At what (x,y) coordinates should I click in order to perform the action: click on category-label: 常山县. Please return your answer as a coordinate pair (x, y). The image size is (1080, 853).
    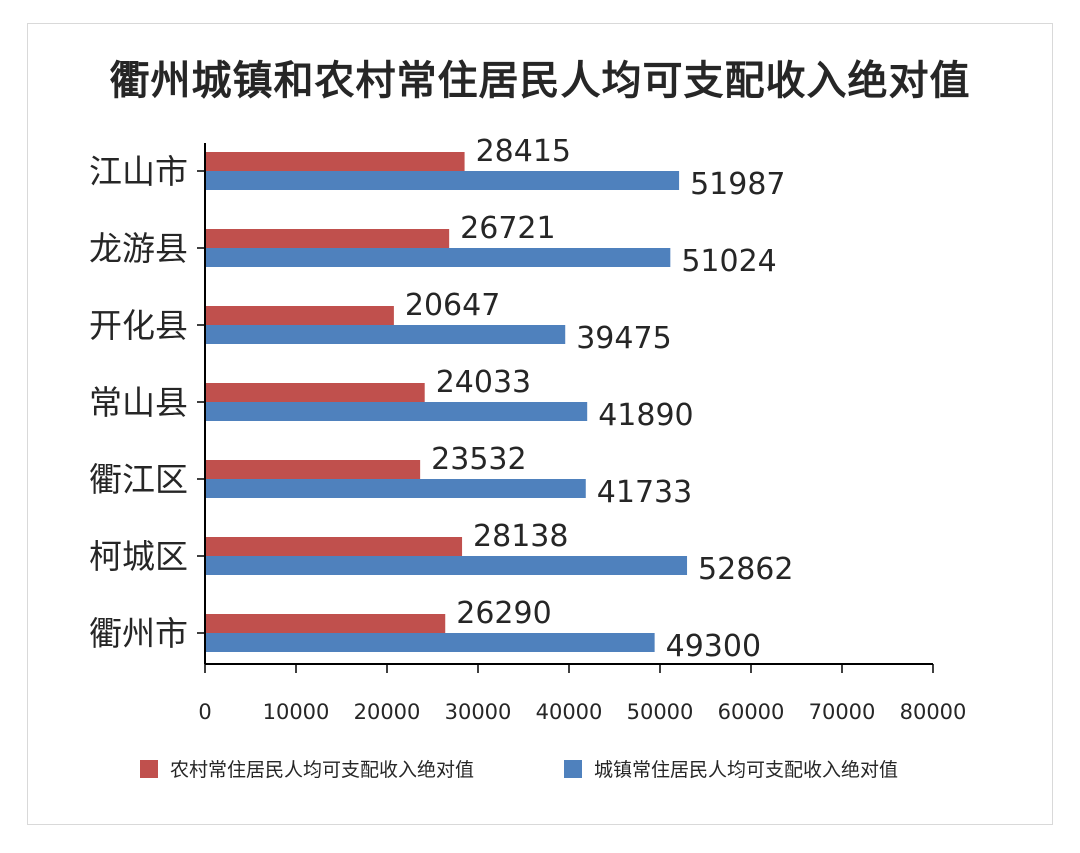
    Looking at the image, I should click on (138, 402).